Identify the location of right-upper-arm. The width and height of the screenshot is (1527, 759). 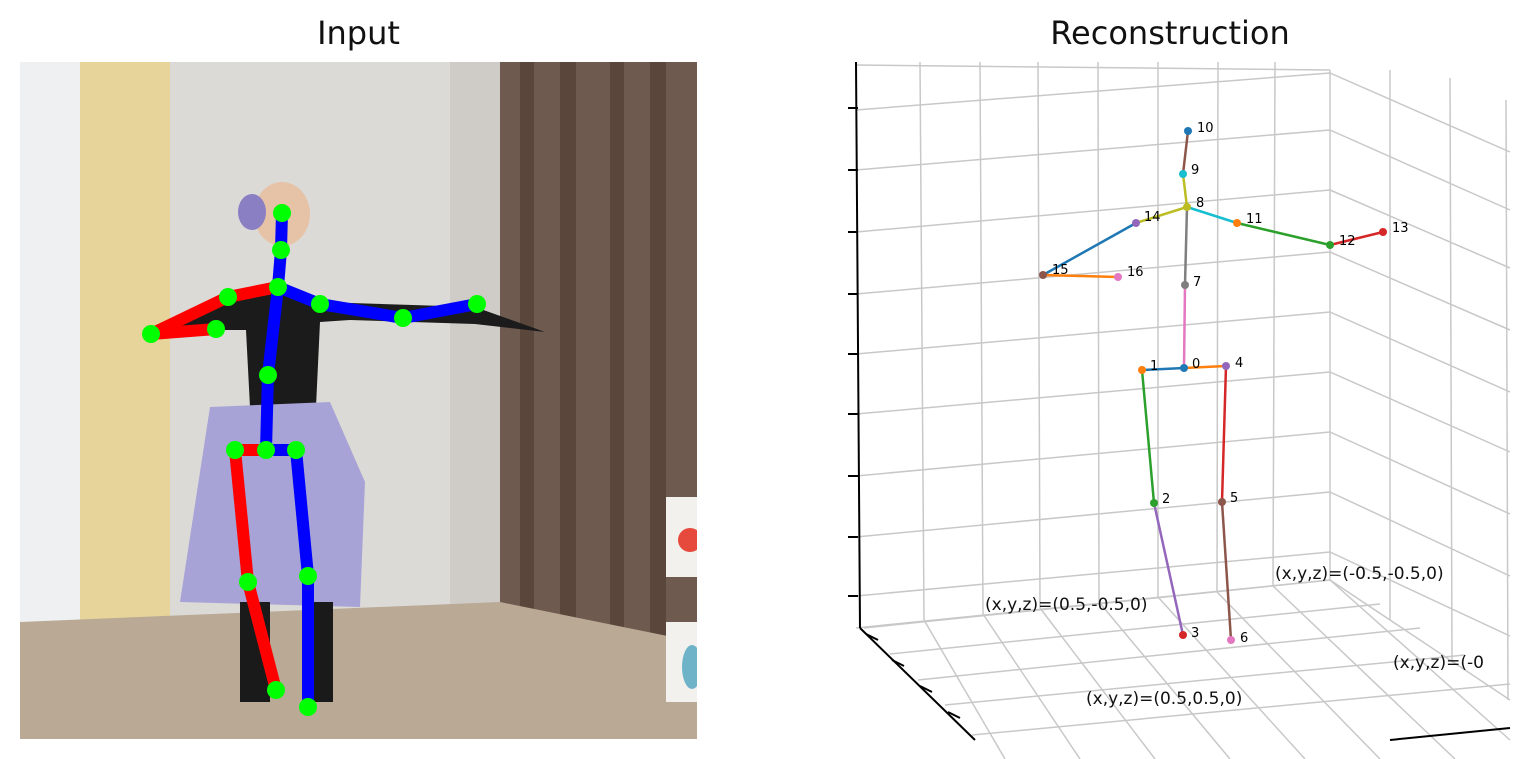
(361, 311).